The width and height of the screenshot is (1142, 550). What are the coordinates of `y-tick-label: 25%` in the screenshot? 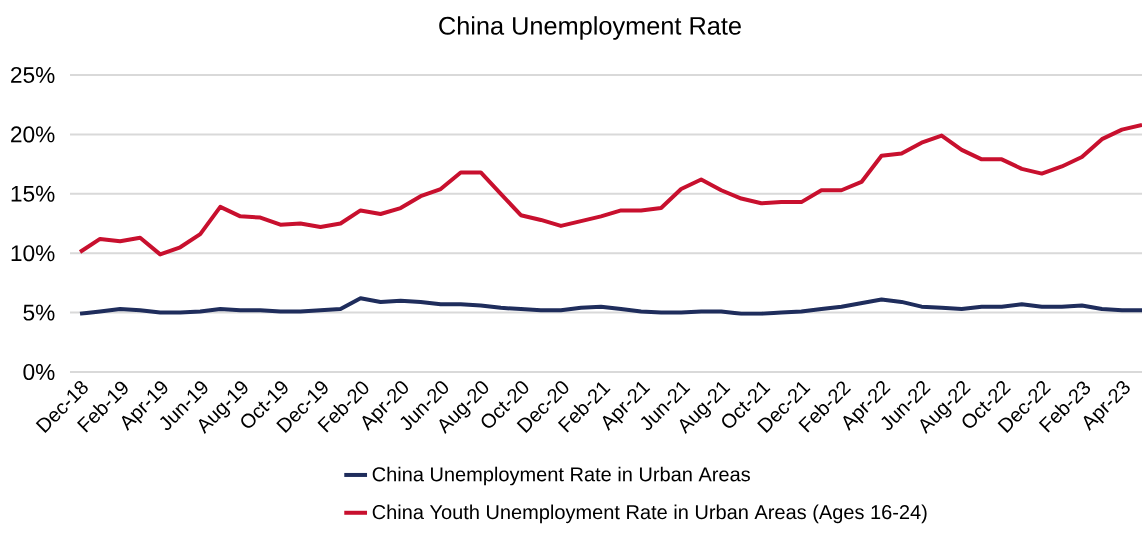 It's located at (33, 75).